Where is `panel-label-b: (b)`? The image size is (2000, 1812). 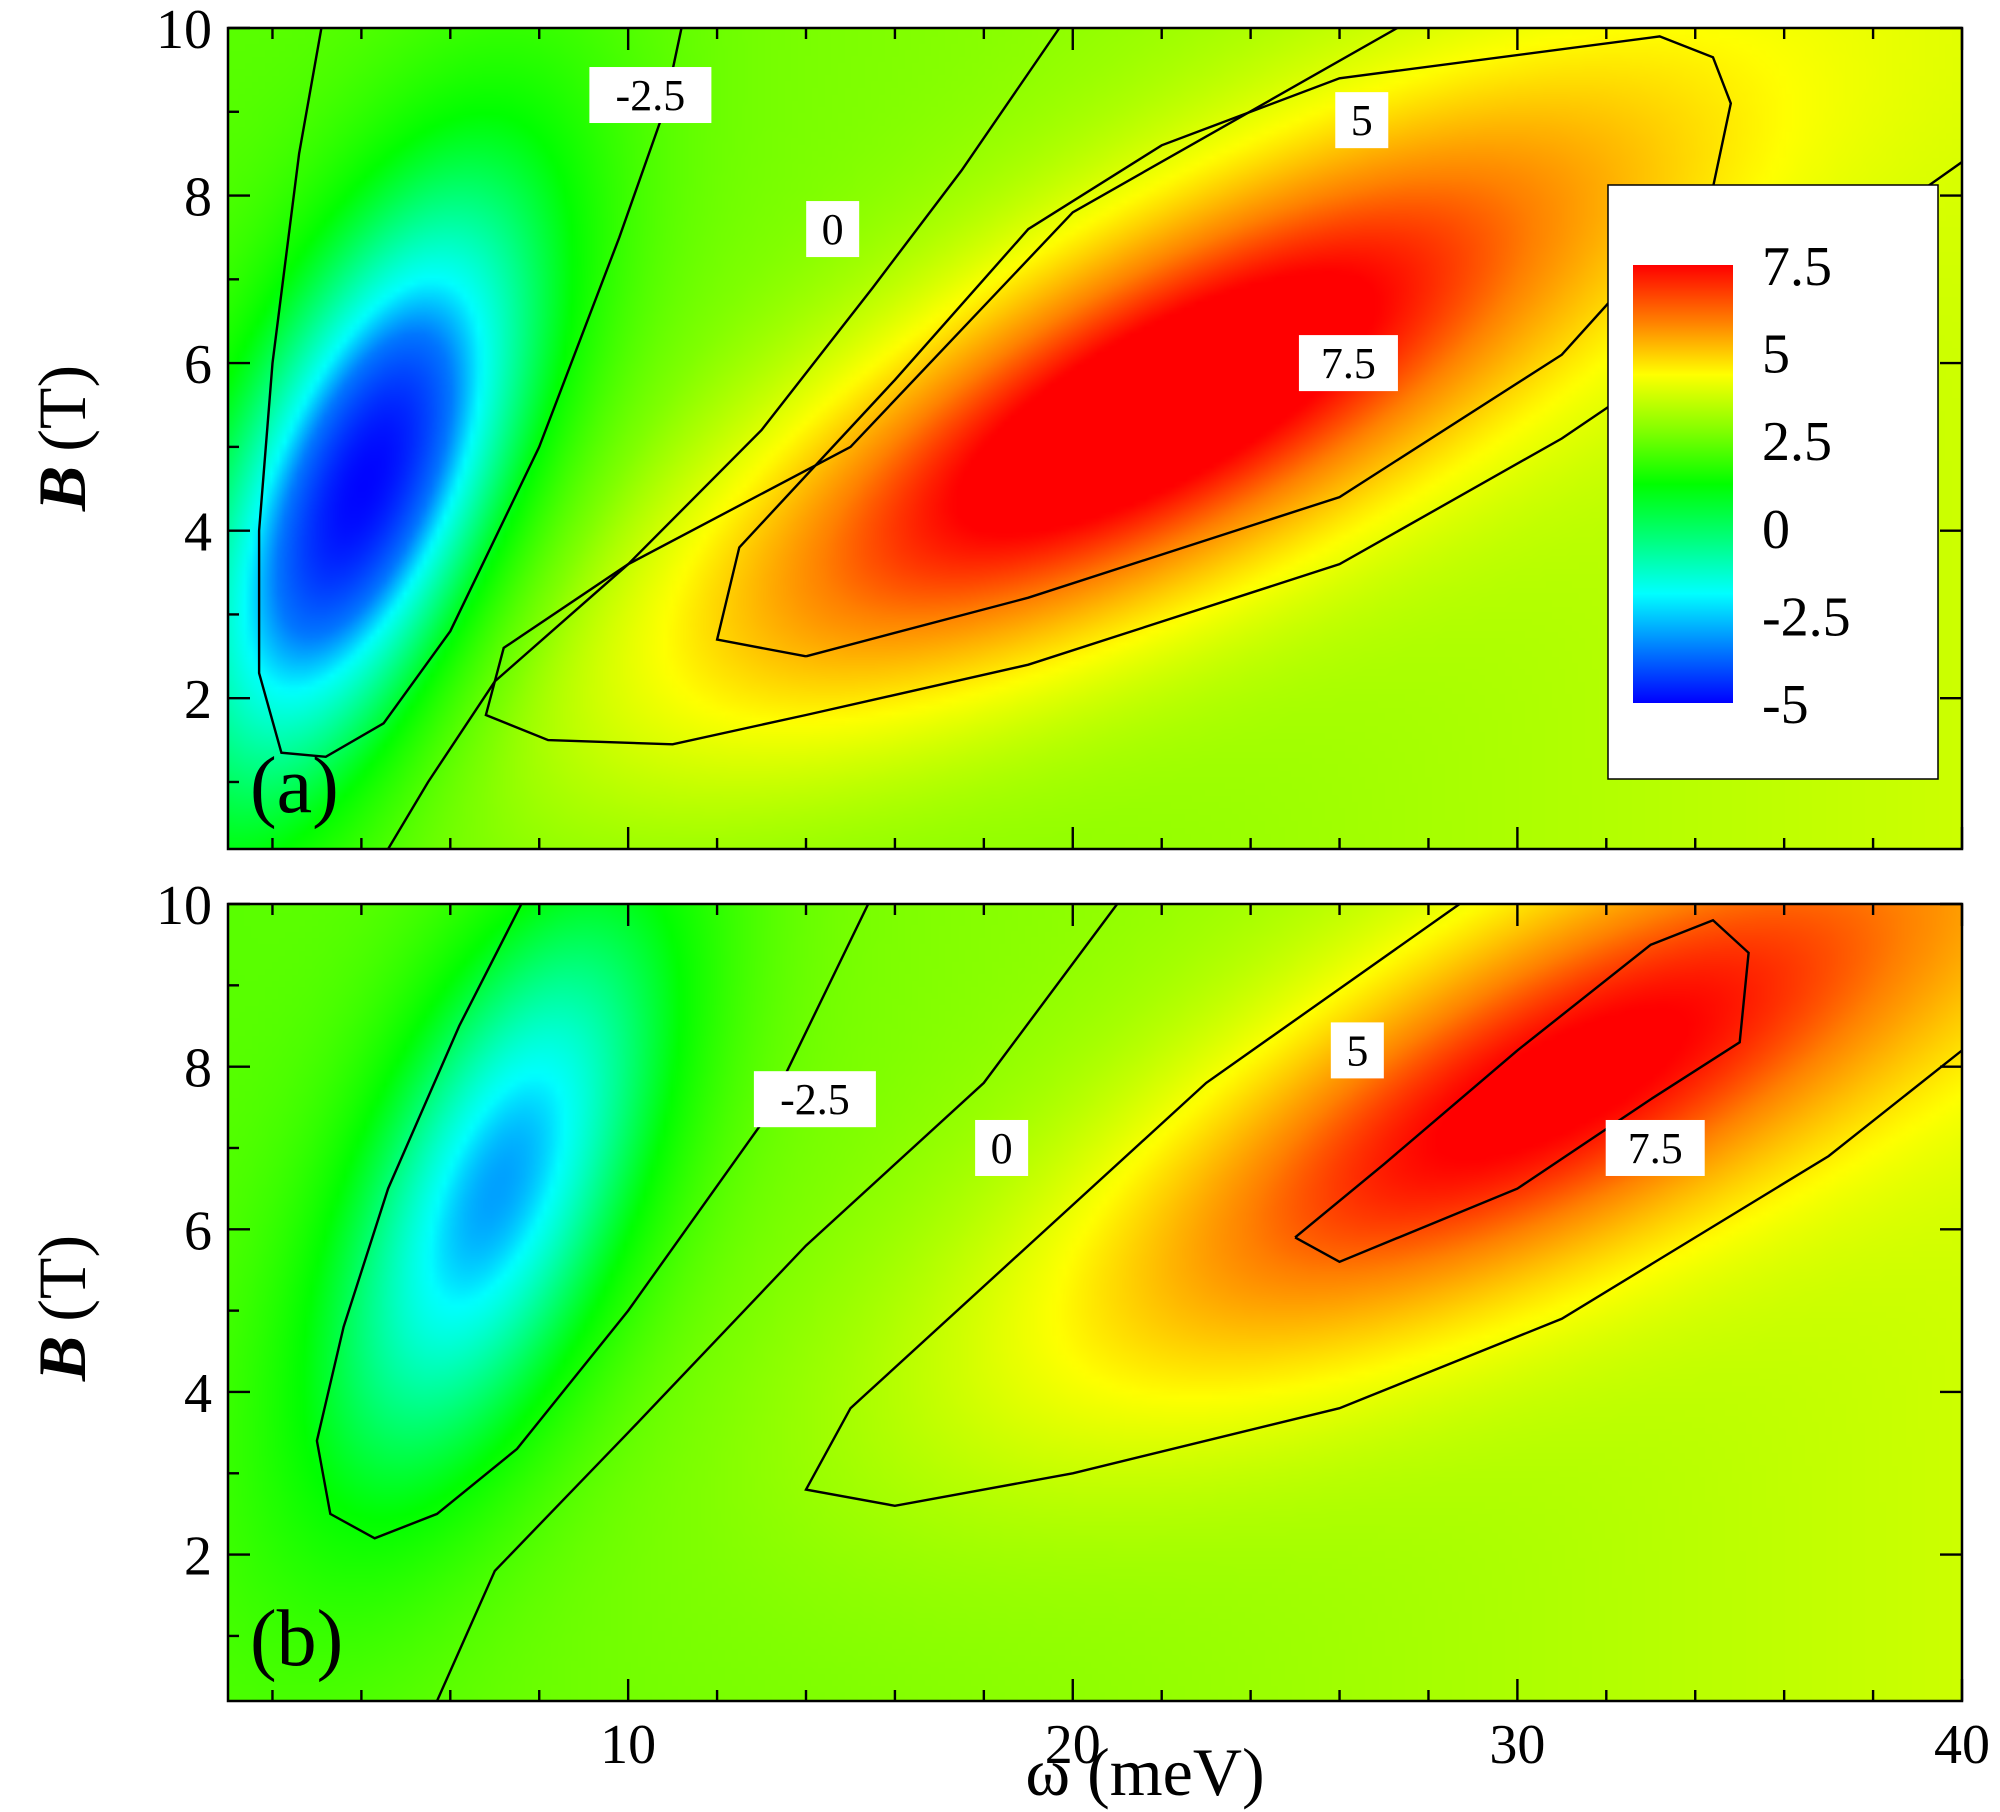
panel-label-b: (b) is located at coordinates (296, 1639).